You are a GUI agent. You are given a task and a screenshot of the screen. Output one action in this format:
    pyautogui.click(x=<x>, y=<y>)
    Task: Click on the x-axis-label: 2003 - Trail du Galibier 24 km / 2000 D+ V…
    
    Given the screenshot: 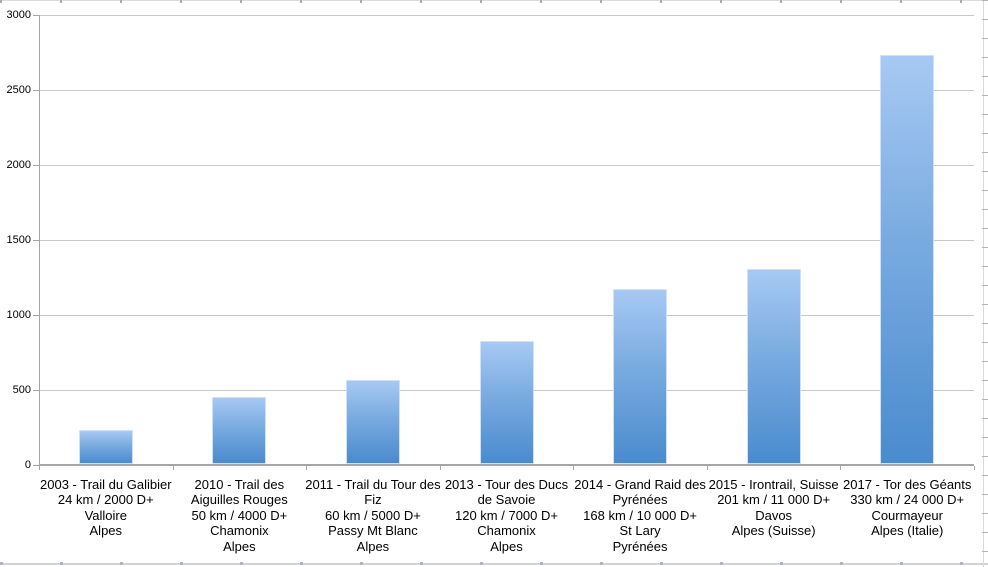 What is the action you would take?
    pyautogui.click(x=106, y=508)
    